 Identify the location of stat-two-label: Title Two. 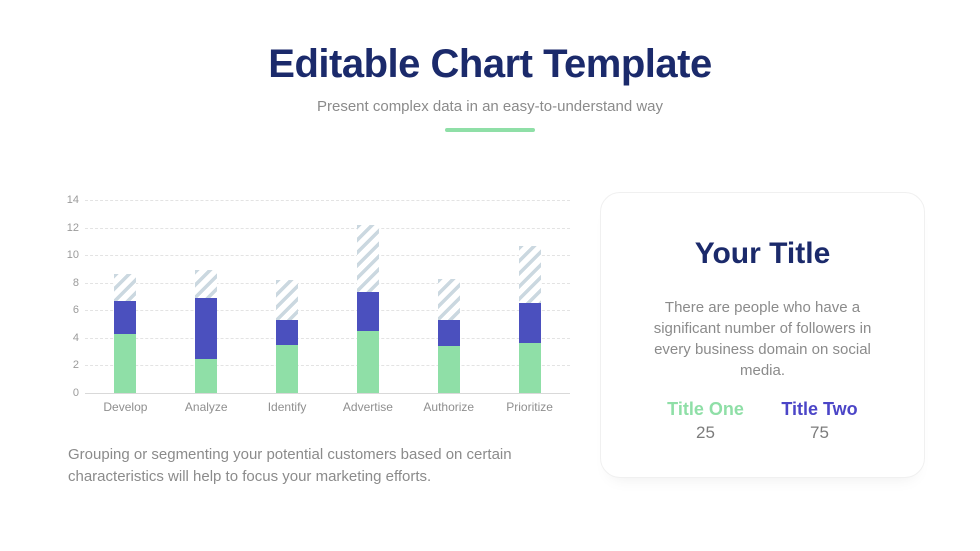
(819, 409).